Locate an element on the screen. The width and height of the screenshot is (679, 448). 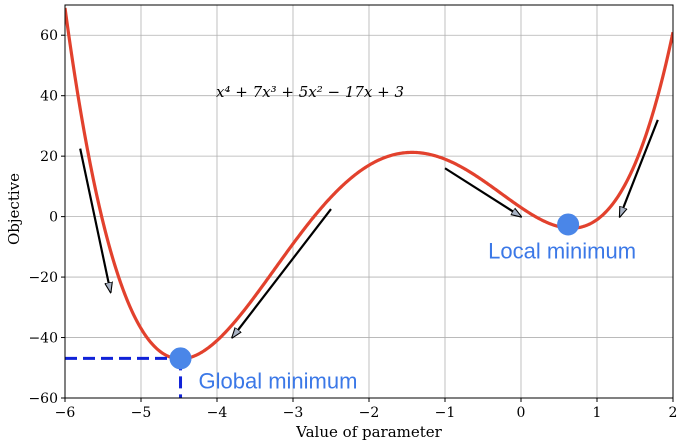
y-tick-label: 0 is located at coordinates (53, 218).